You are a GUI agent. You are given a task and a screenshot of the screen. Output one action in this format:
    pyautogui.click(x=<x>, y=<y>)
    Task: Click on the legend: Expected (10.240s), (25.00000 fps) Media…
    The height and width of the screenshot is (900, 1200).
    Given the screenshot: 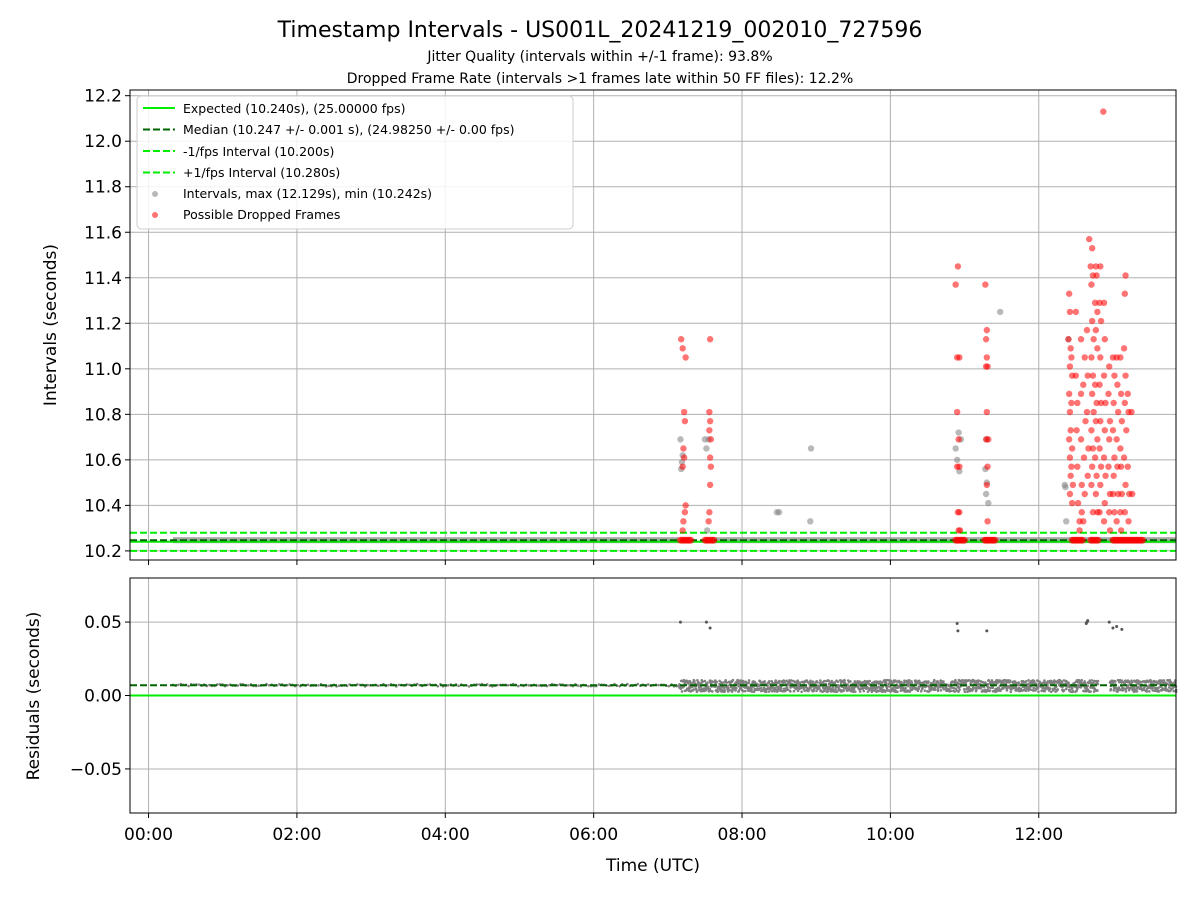 What is the action you would take?
    pyautogui.click(x=355, y=162)
    